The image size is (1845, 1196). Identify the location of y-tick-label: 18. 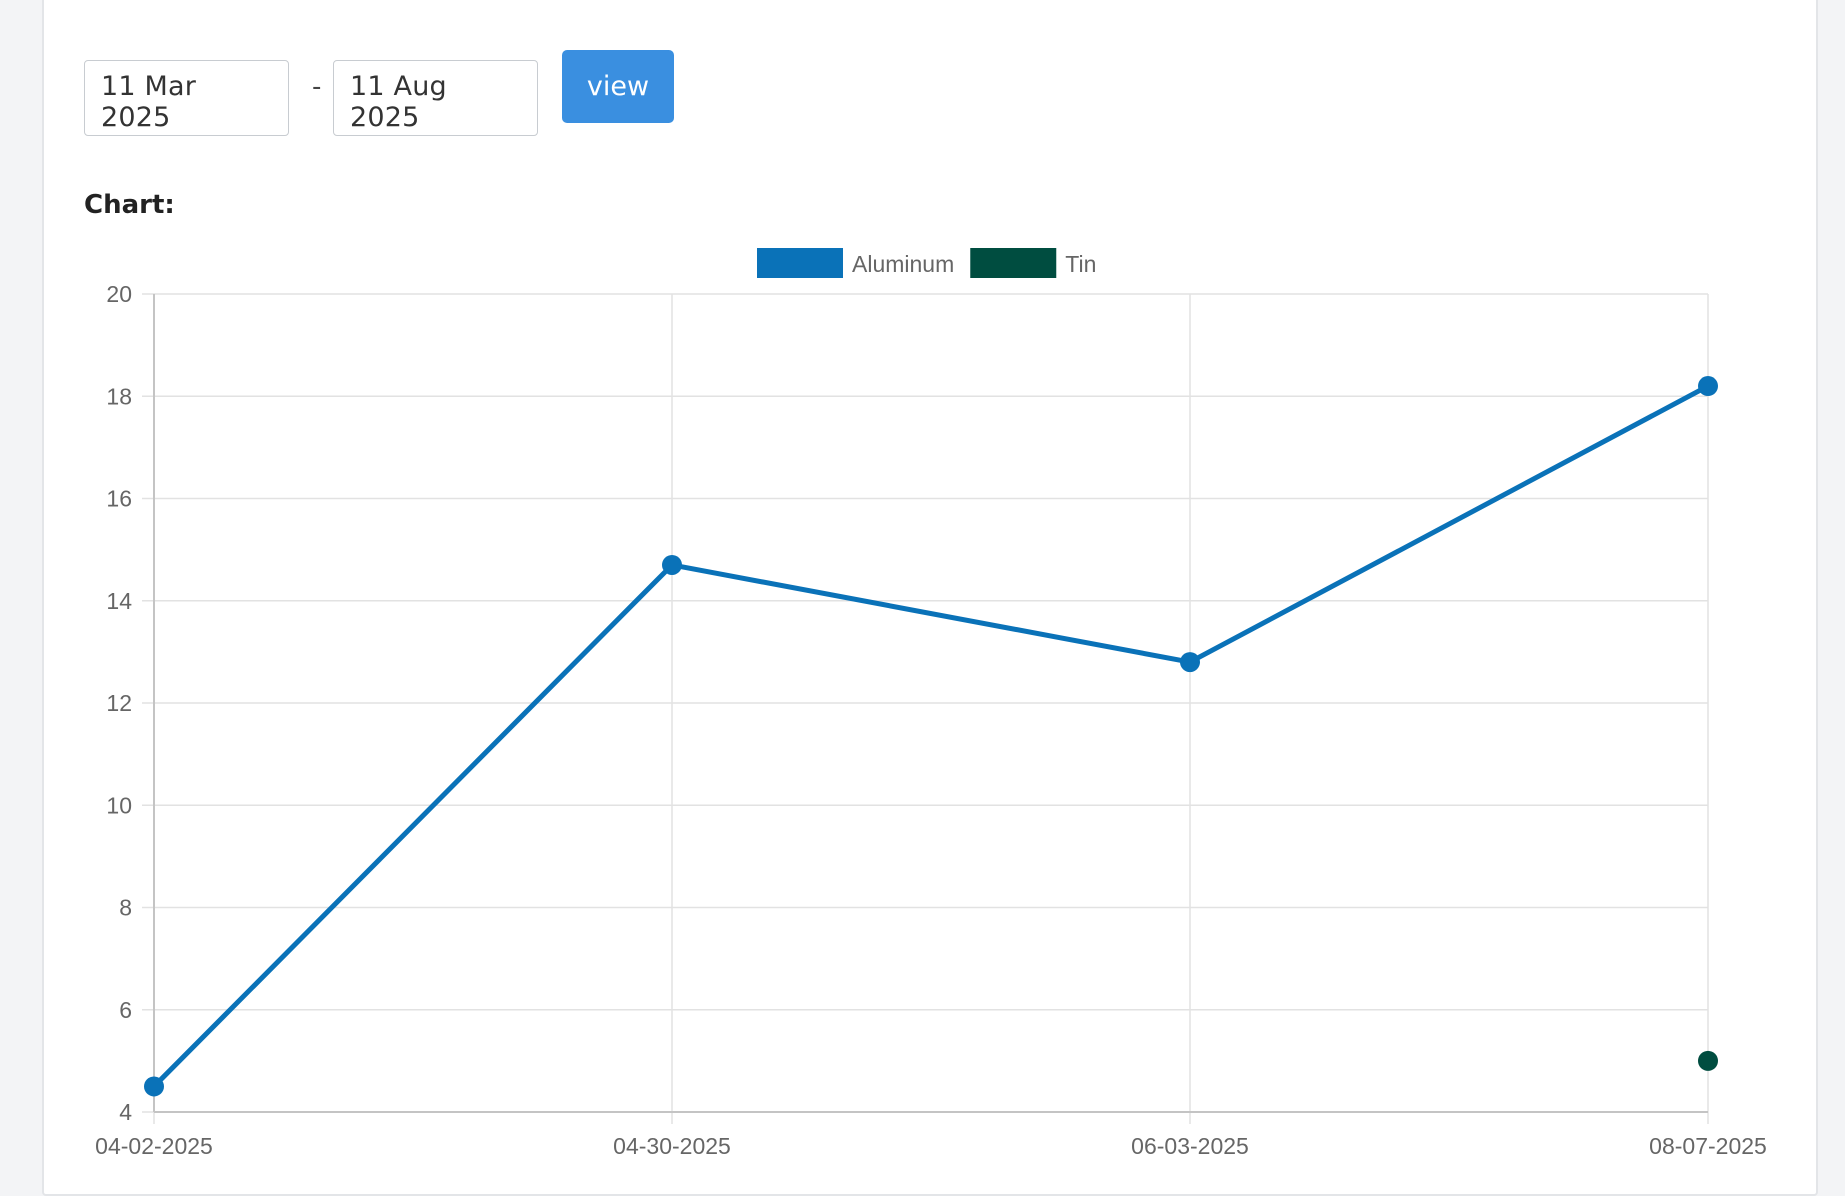
(119, 396).